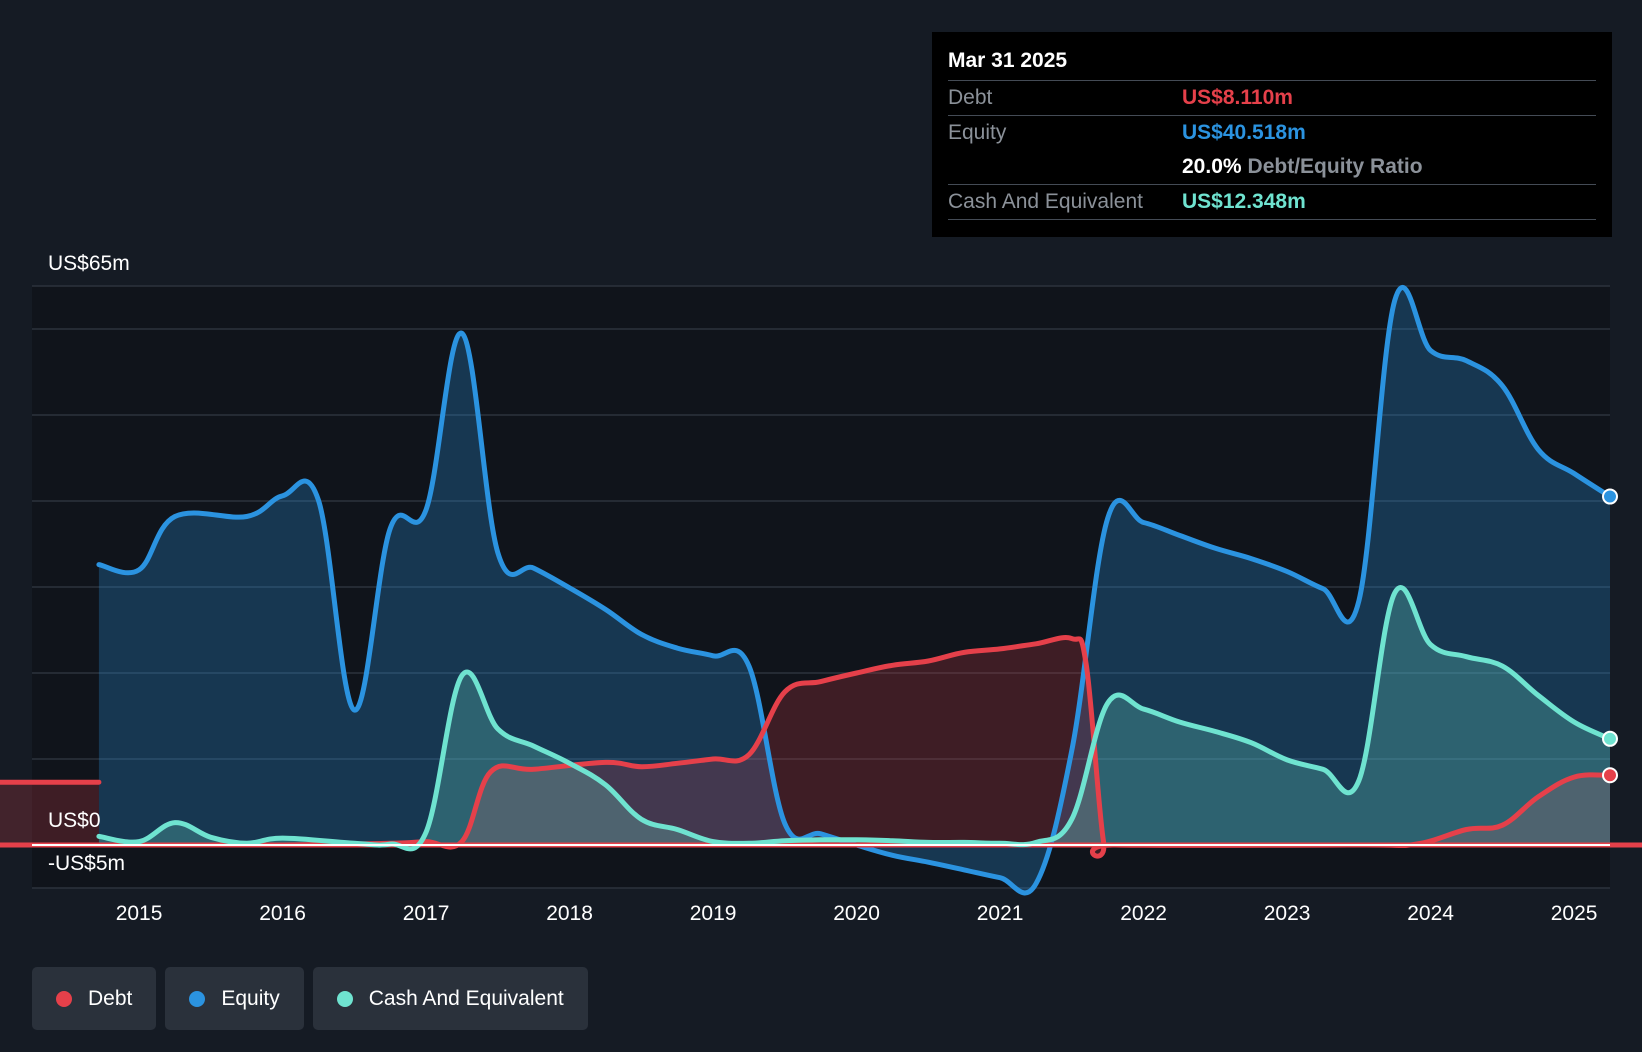 This screenshot has width=1642, height=1052. I want to click on x-tick-label: 2025, so click(1574, 913).